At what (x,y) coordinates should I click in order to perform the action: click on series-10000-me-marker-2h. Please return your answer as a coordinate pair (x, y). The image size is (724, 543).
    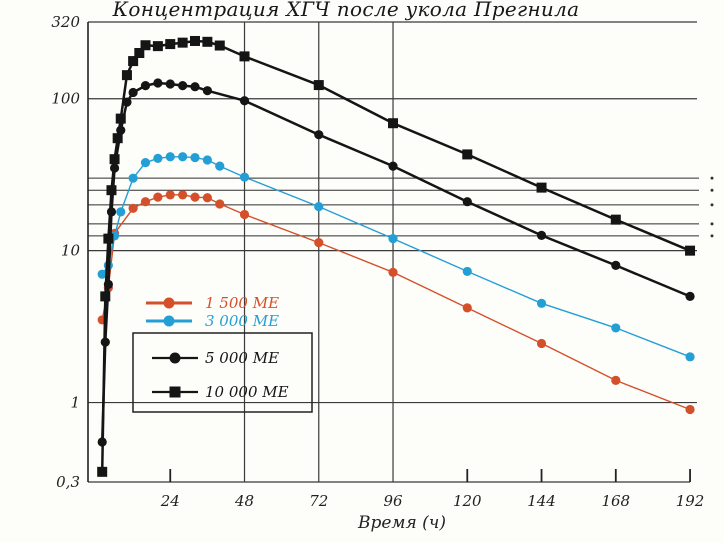
    Looking at the image, I should click on (102, 471).